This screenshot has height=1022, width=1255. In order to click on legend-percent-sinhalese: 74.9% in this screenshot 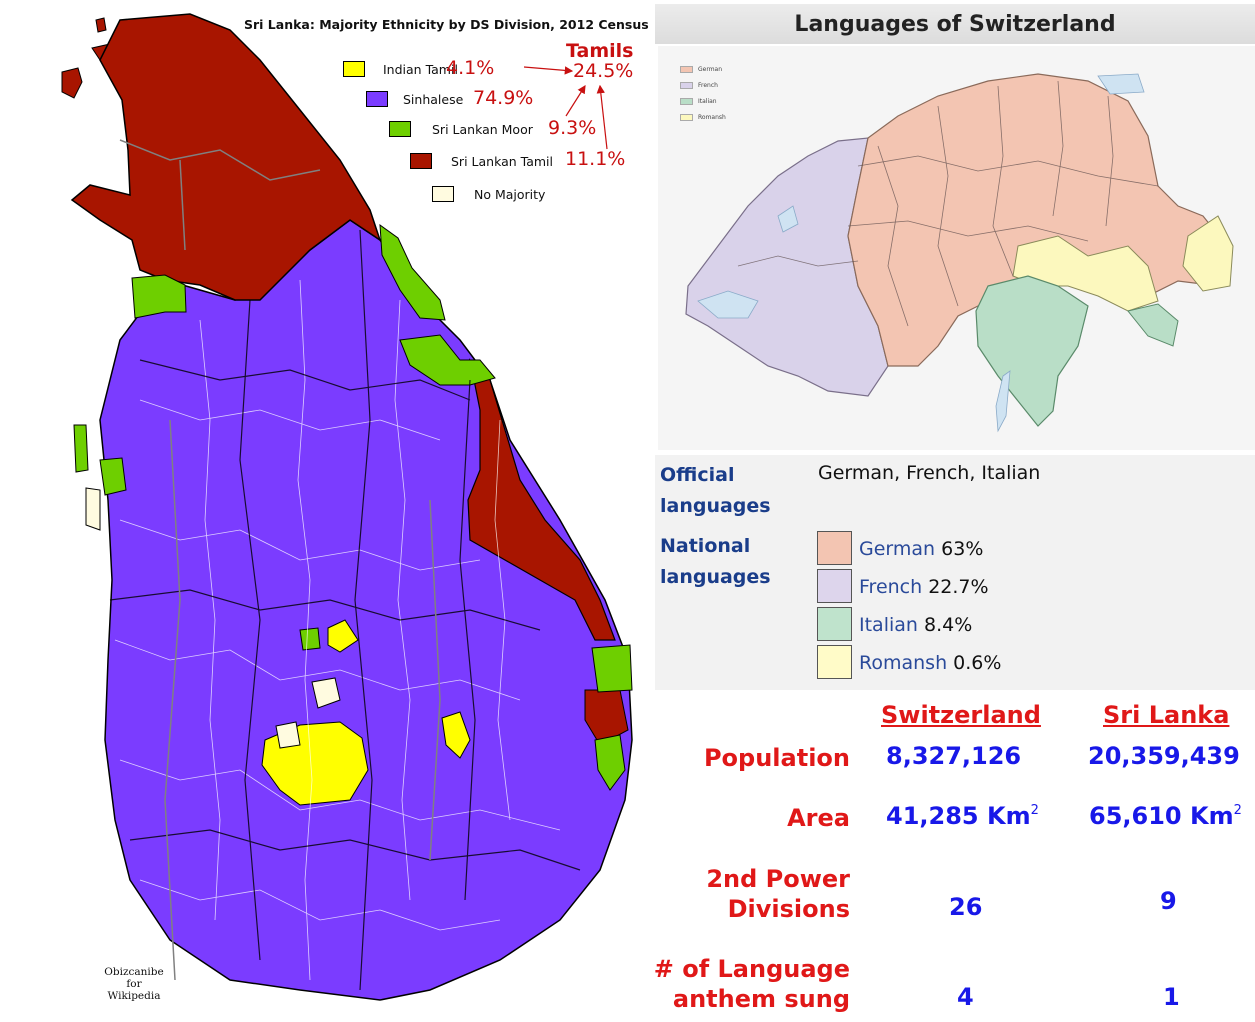, I will do `click(503, 98)`.